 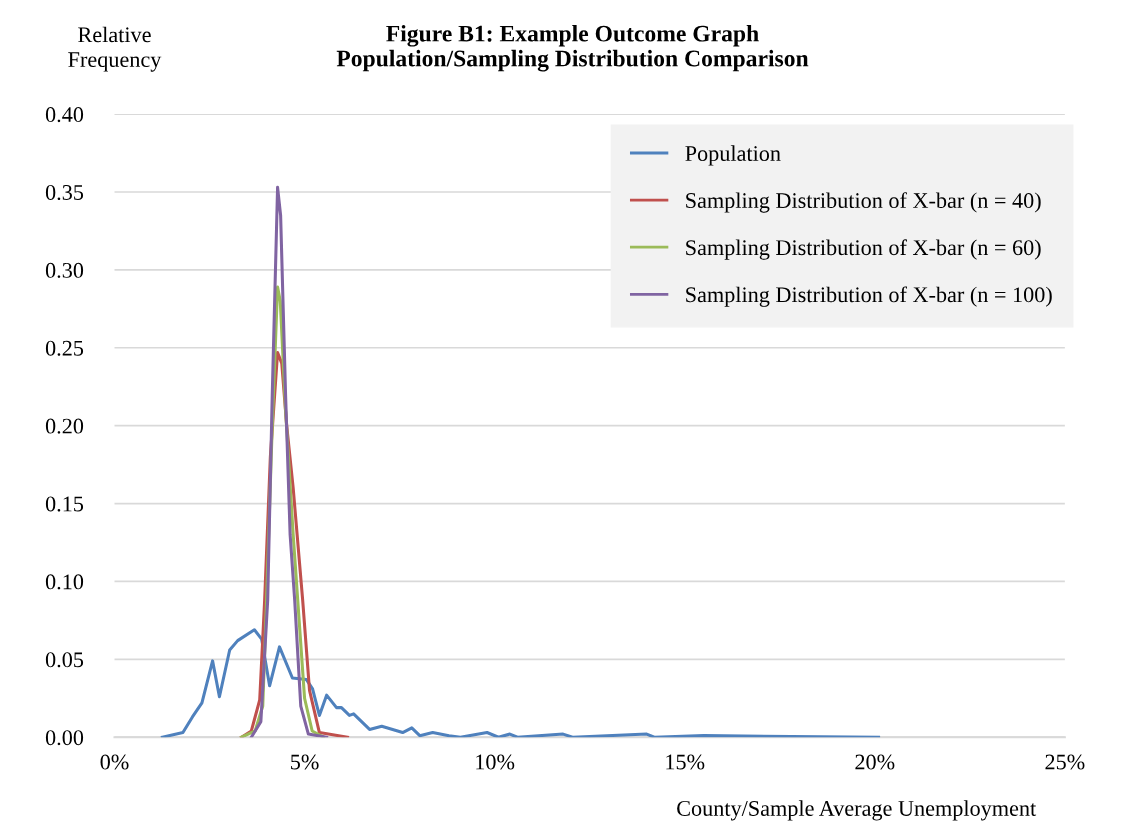 What do you see at coordinates (64, 426) in the screenshot?
I see `y-tick-label: 0.20` at bounding box center [64, 426].